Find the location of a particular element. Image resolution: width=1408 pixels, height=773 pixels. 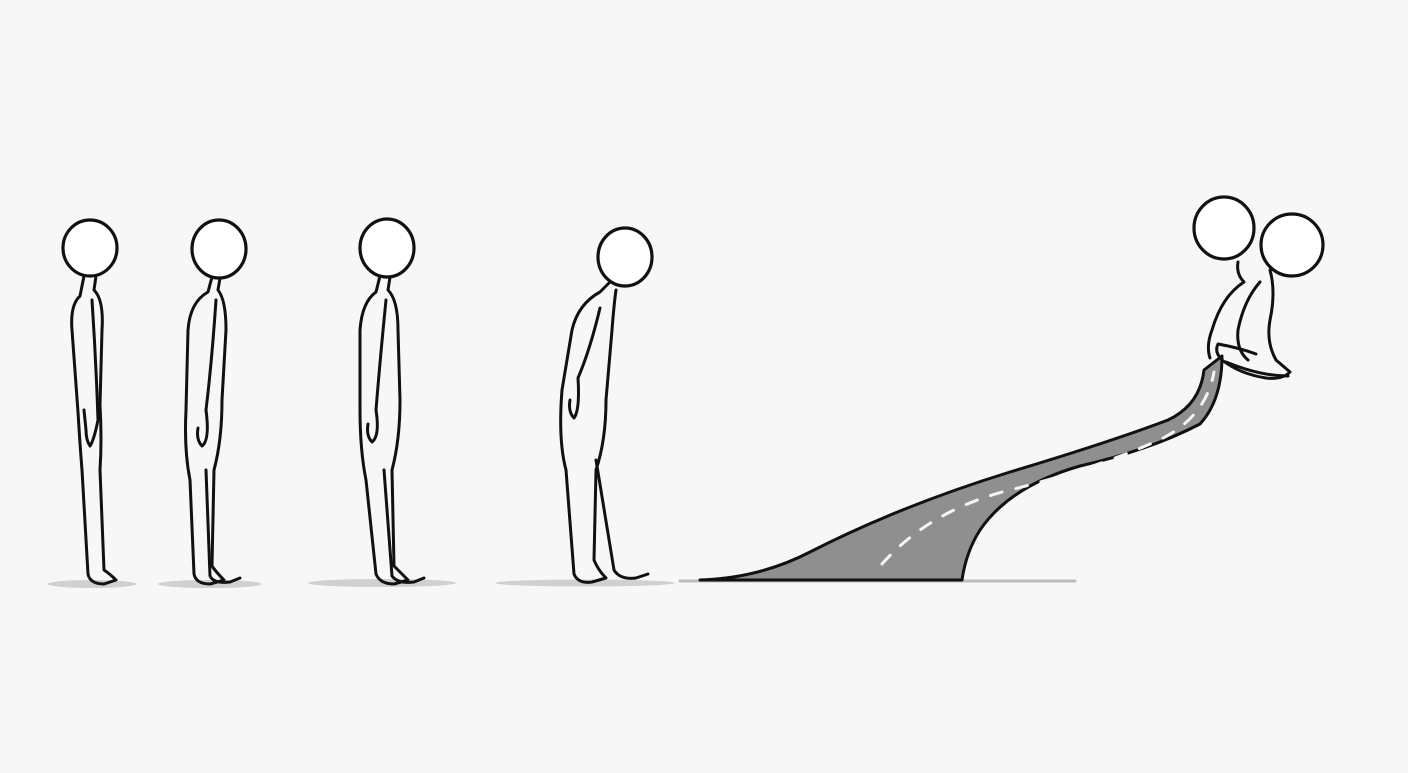

merged-figure-head-right is located at coordinates (1292, 245).